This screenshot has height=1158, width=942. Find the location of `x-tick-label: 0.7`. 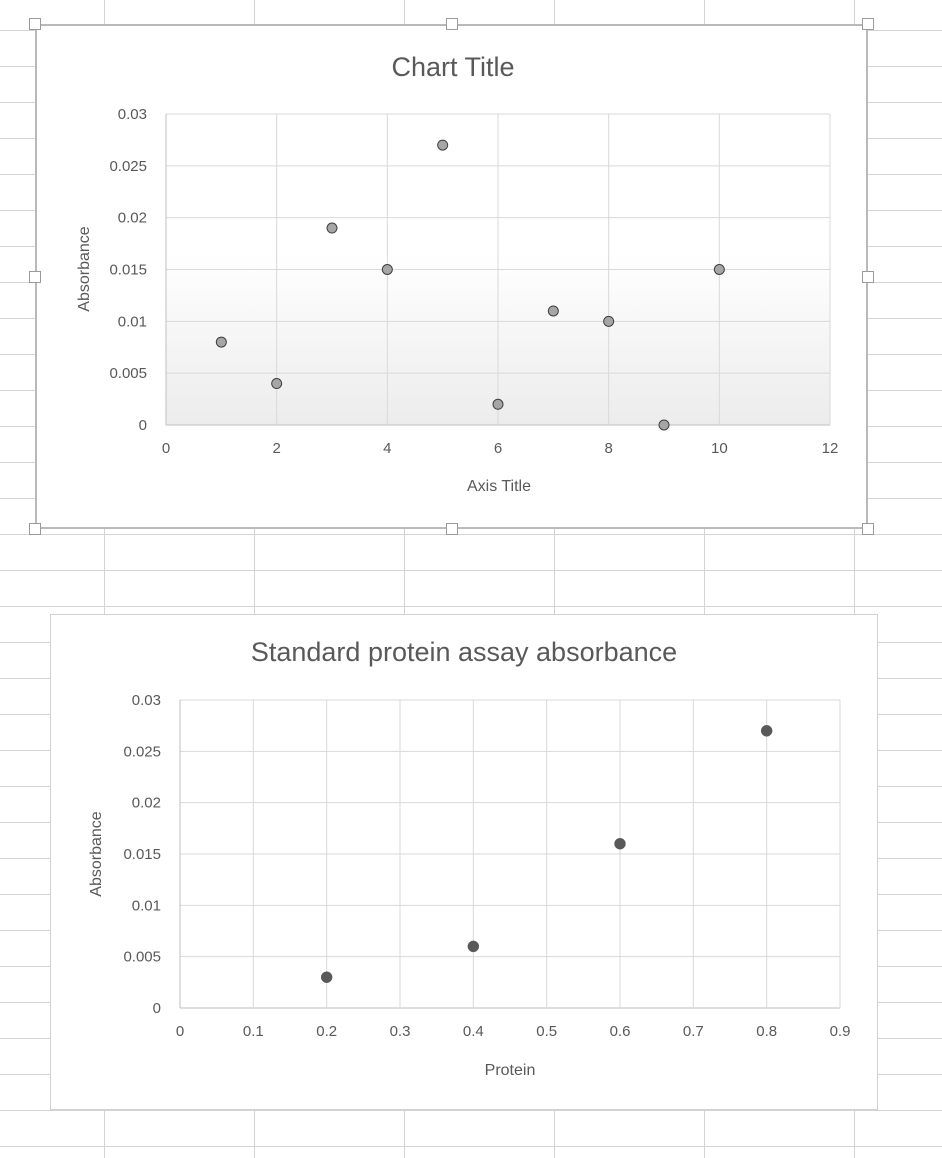

x-tick-label: 0.7 is located at coordinates (693, 1031).